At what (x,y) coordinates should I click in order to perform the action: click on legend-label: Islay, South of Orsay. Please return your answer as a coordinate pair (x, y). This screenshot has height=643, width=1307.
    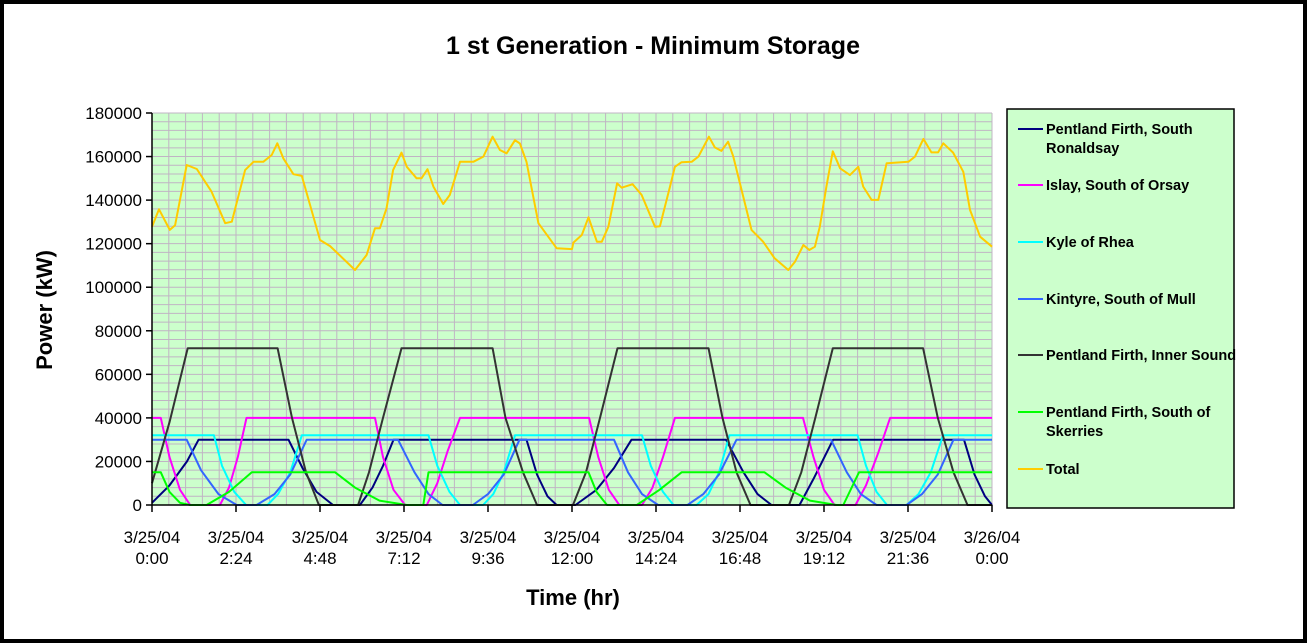
    Looking at the image, I should click on (1117, 186).